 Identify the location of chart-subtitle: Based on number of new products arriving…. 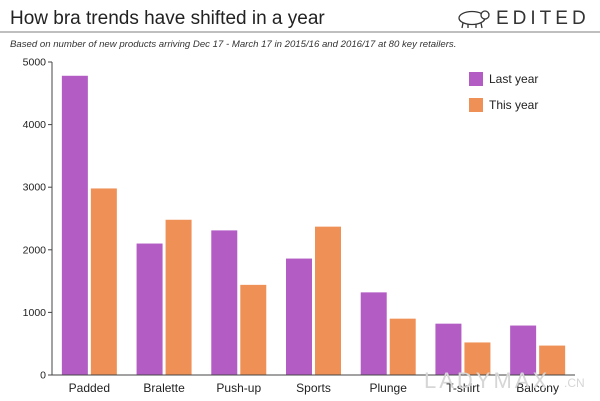
(233, 44).